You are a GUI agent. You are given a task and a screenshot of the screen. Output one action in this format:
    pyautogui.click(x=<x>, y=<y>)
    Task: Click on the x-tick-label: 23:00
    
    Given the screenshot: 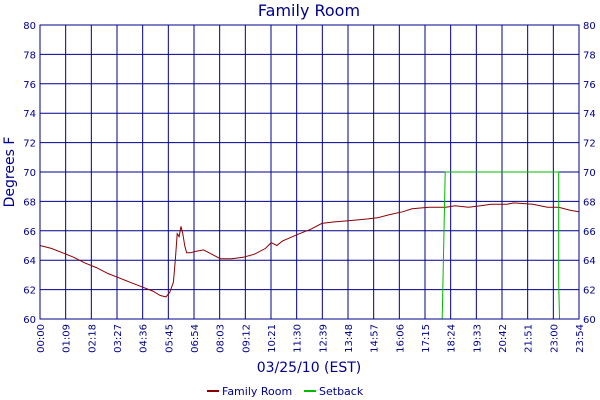 What is the action you would take?
    pyautogui.click(x=554, y=338)
    